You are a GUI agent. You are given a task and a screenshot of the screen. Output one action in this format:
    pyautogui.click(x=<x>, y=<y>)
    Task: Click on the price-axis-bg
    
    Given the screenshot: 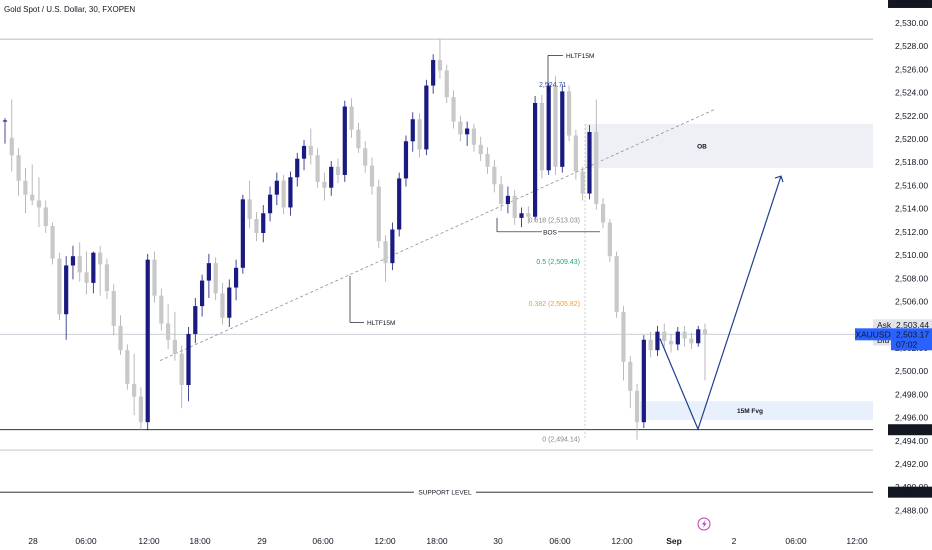 What is the action you would take?
    pyautogui.click(x=902, y=275)
    